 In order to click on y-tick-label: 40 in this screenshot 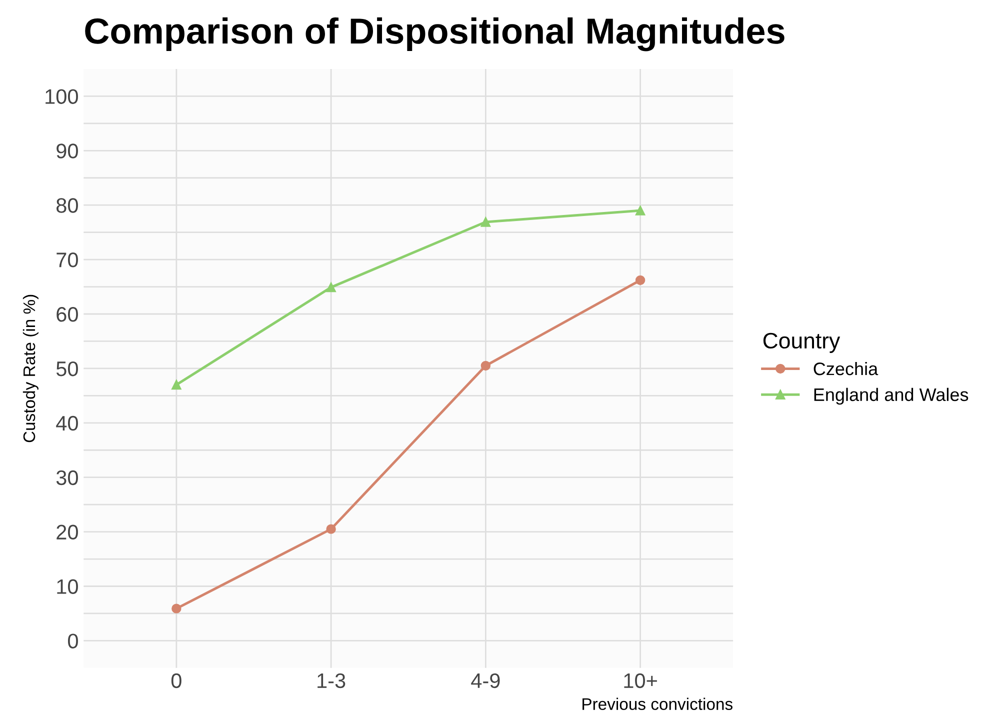, I will do `click(67, 423)`.